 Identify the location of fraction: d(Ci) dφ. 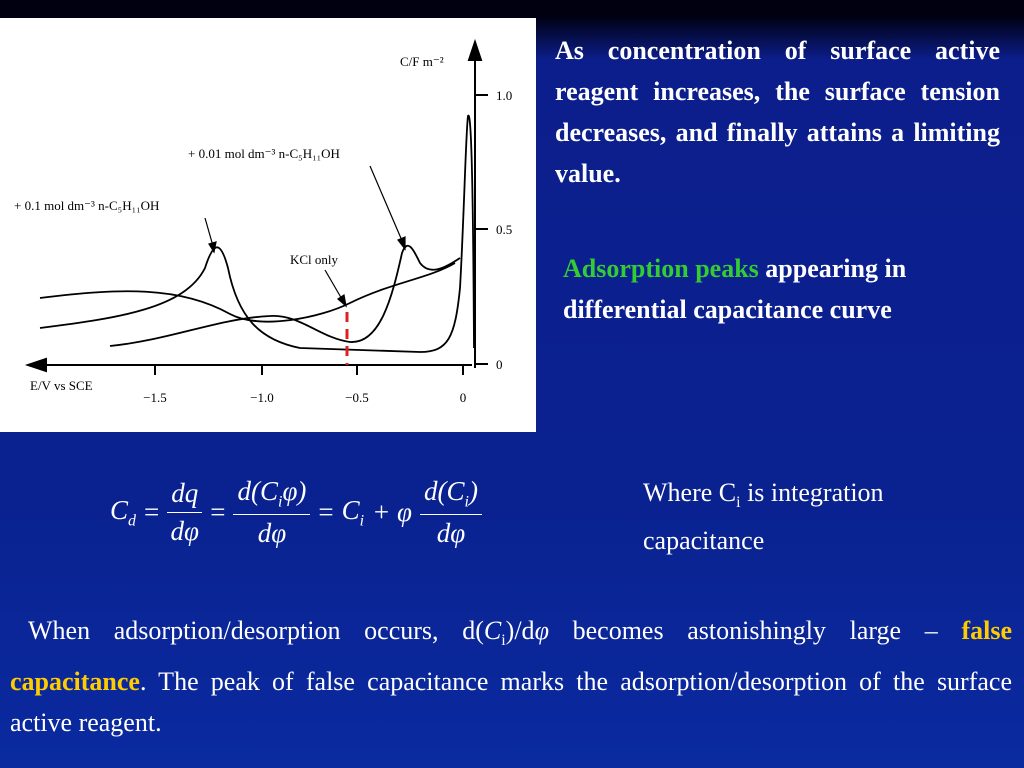
(451, 512).